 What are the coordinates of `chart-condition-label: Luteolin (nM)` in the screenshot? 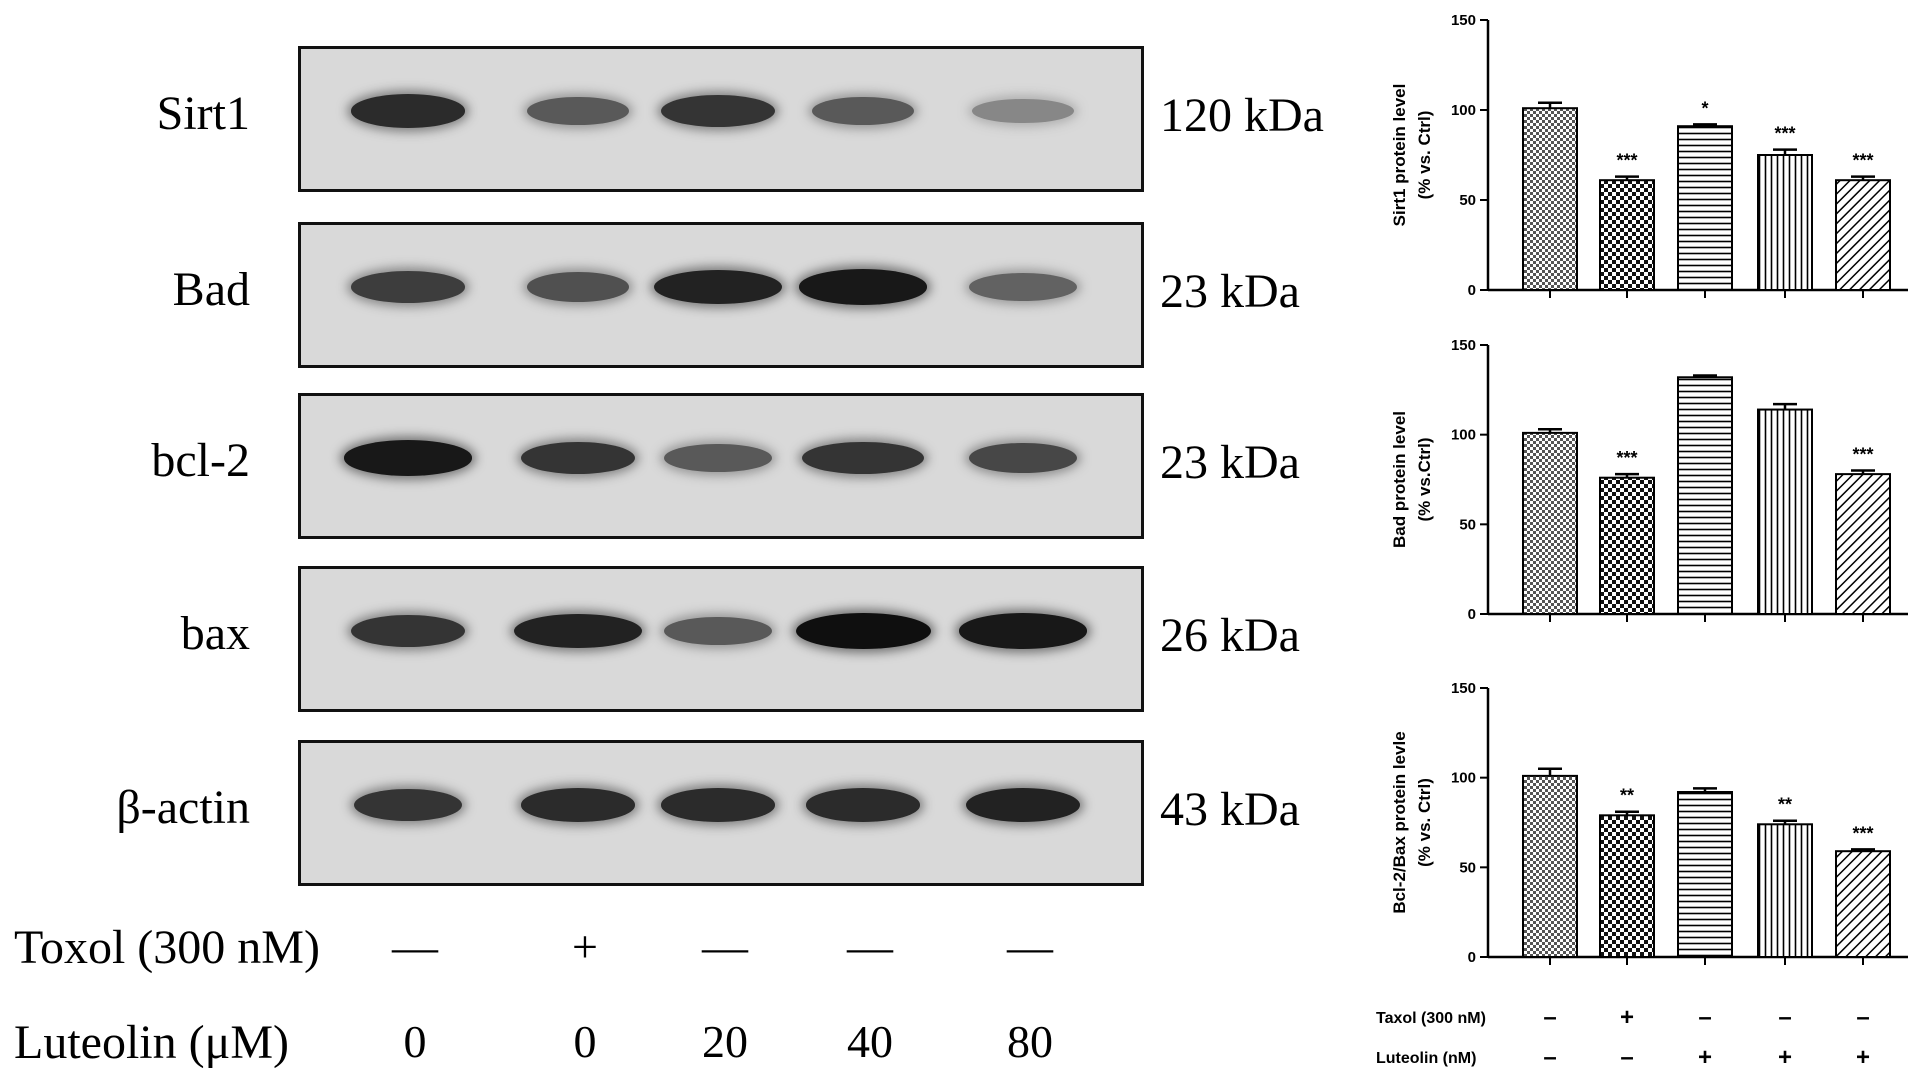 It's located at (1426, 1058).